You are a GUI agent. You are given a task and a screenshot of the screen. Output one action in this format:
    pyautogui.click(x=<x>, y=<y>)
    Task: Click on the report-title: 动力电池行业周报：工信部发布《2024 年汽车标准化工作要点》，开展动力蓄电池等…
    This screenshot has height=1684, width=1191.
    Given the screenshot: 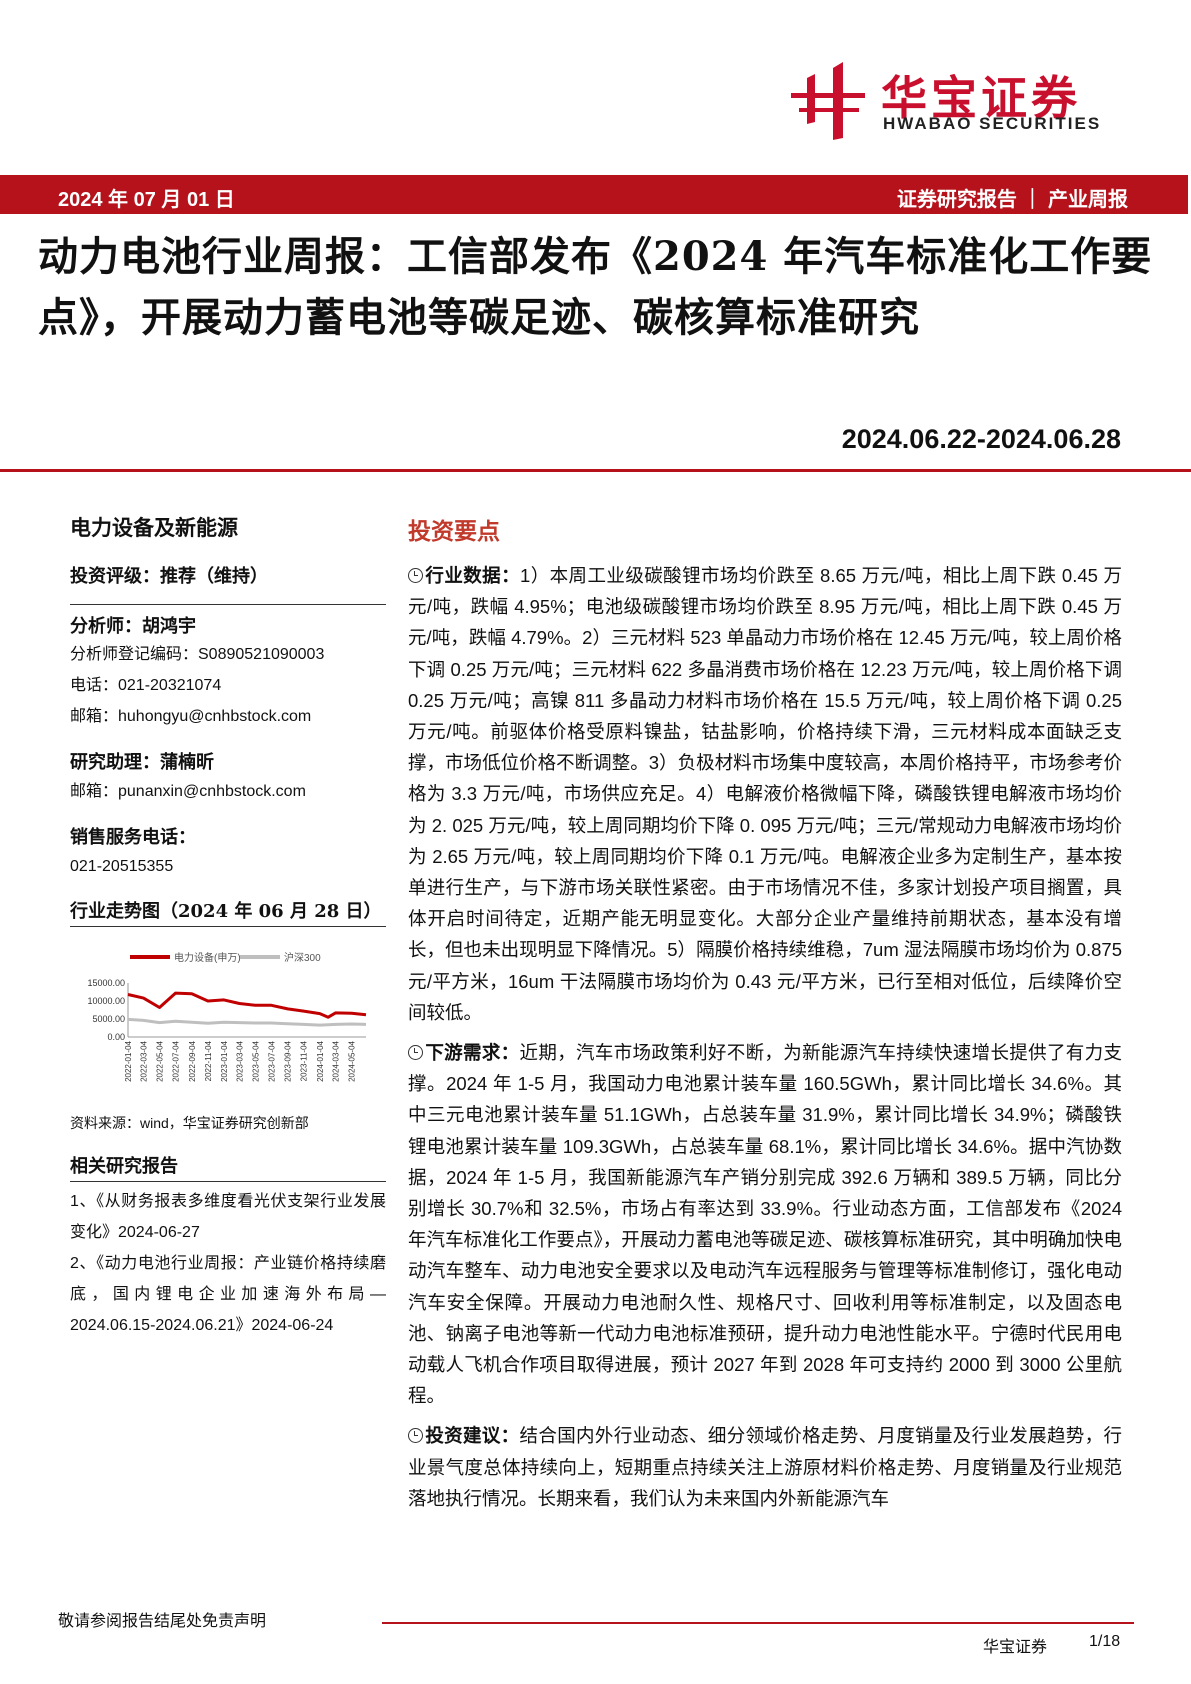 What is the action you would take?
    pyautogui.click(x=595, y=287)
    